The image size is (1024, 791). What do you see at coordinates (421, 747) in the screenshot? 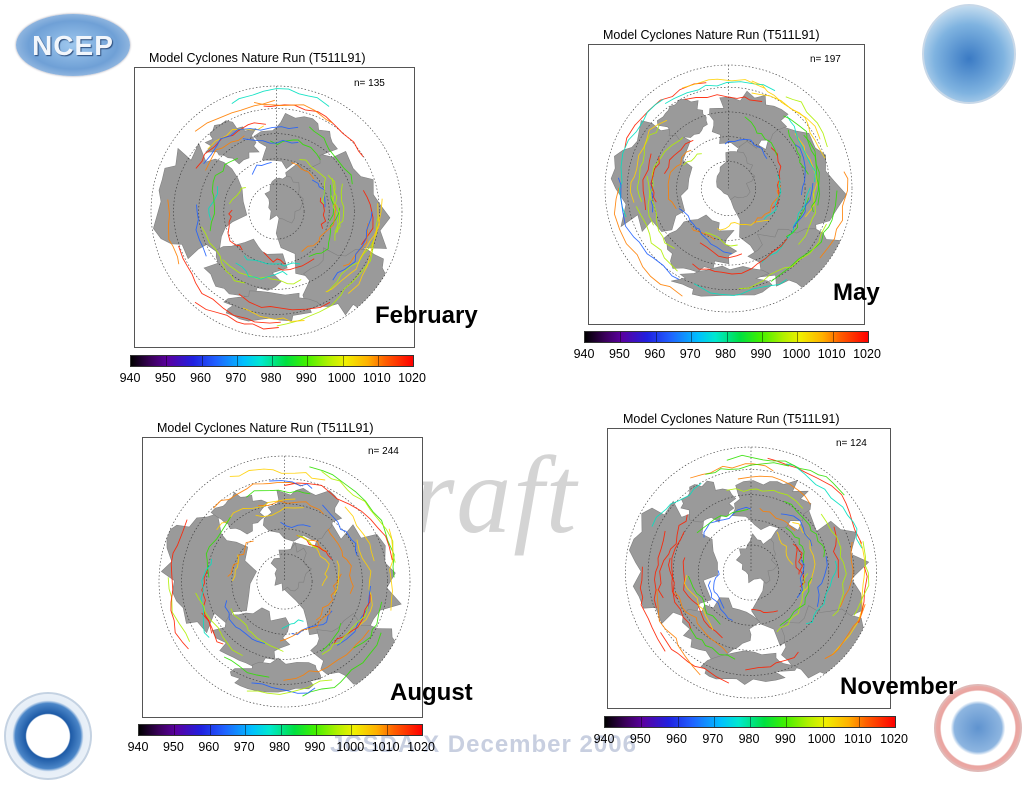
I see `colorbar-tick-label: 1020` at bounding box center [421, 747].